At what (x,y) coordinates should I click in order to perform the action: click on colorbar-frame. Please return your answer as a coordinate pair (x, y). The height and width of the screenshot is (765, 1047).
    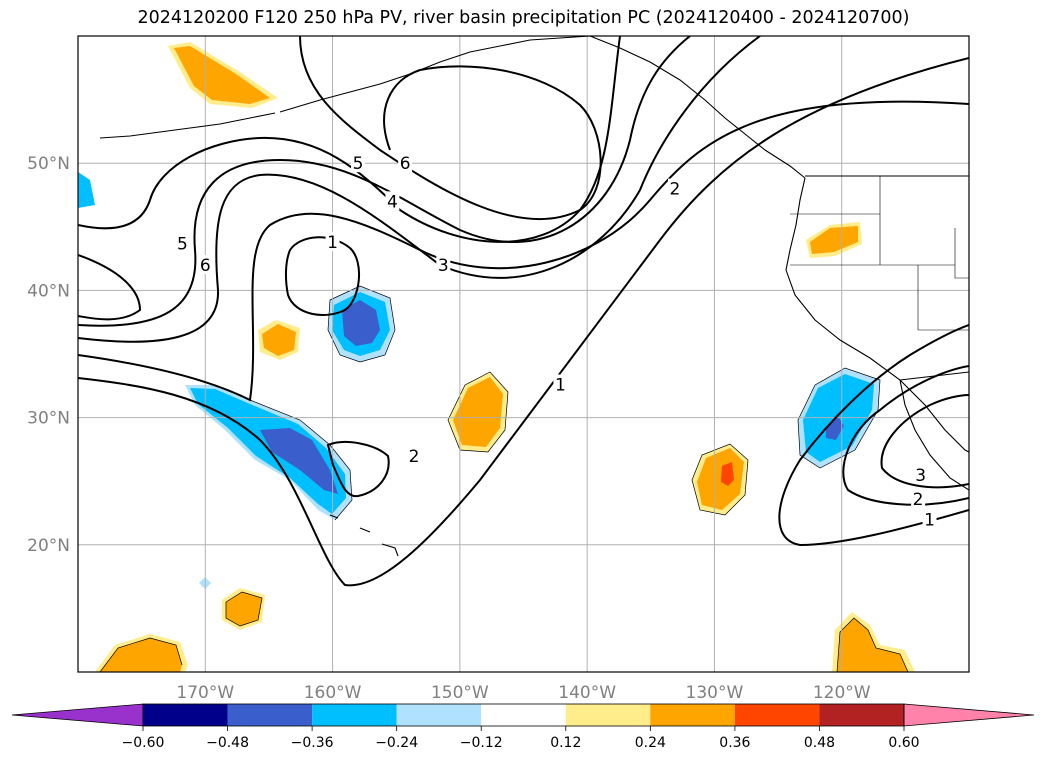
    Looking at the image, I should click on (523, 715).